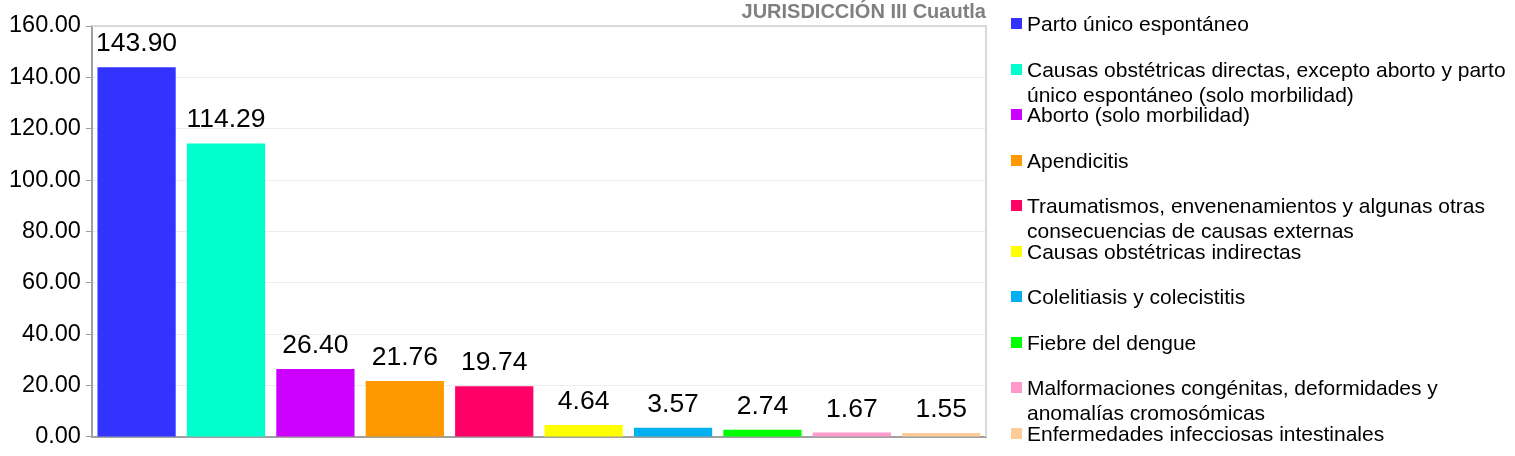 This screenshot has height=456, width=1515. Describe the element at coordinates (1078, 160) in the screenshot. I see `legend-label: Apendicitis` at that location.